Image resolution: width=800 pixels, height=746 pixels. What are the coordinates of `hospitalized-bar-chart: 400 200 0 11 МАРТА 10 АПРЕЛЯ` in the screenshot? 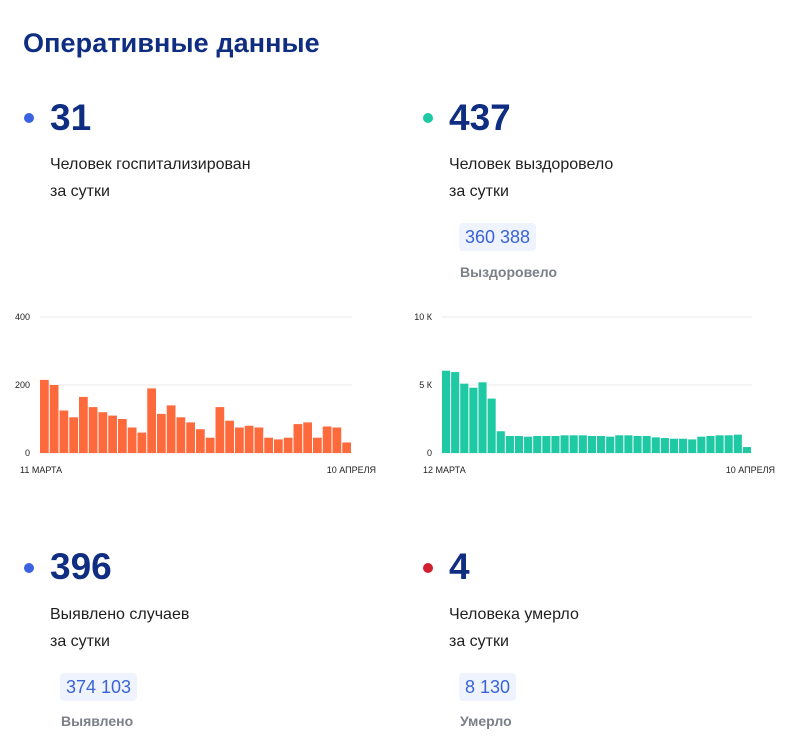 It's located at (195, 393).